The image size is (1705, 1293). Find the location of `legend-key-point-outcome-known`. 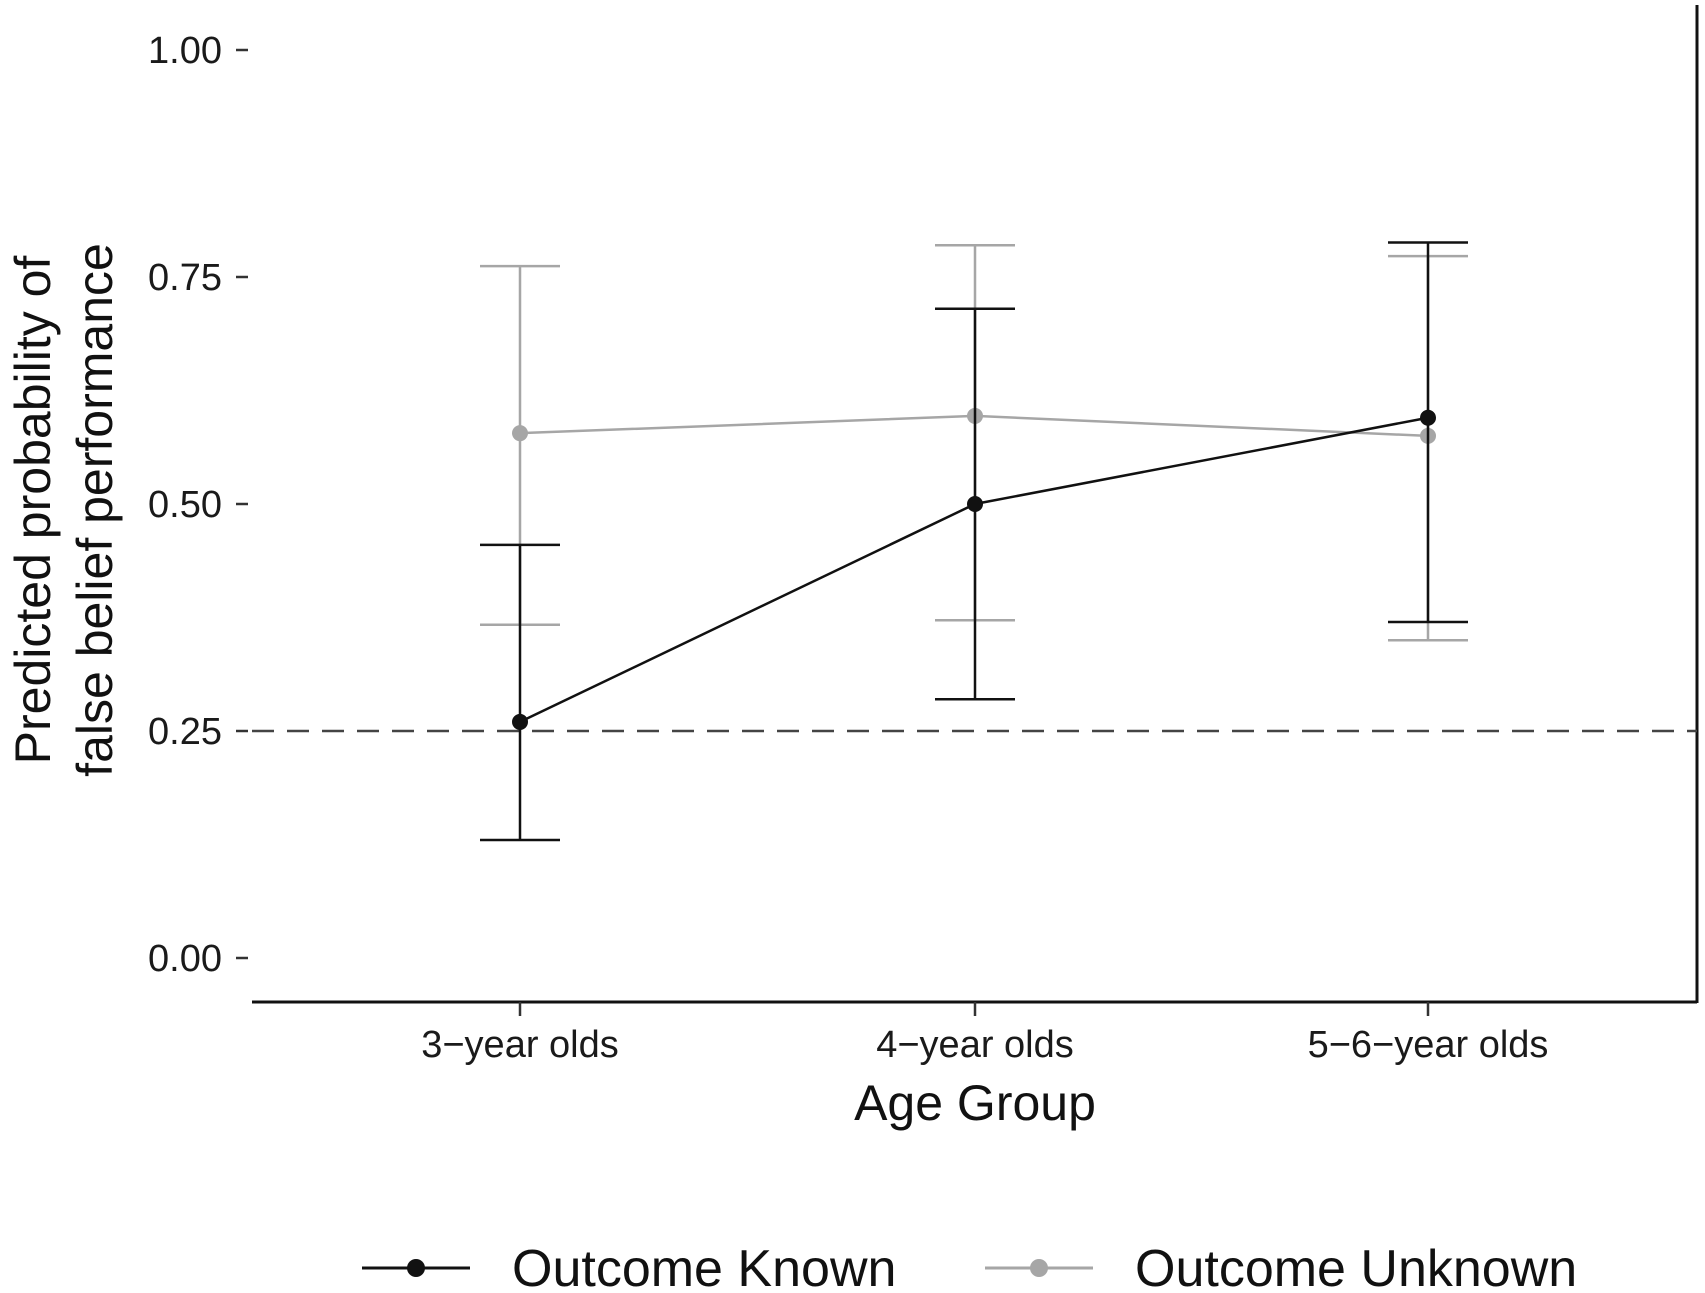

legend-key-point-outcome-known is located at coordinates (416, 1268).